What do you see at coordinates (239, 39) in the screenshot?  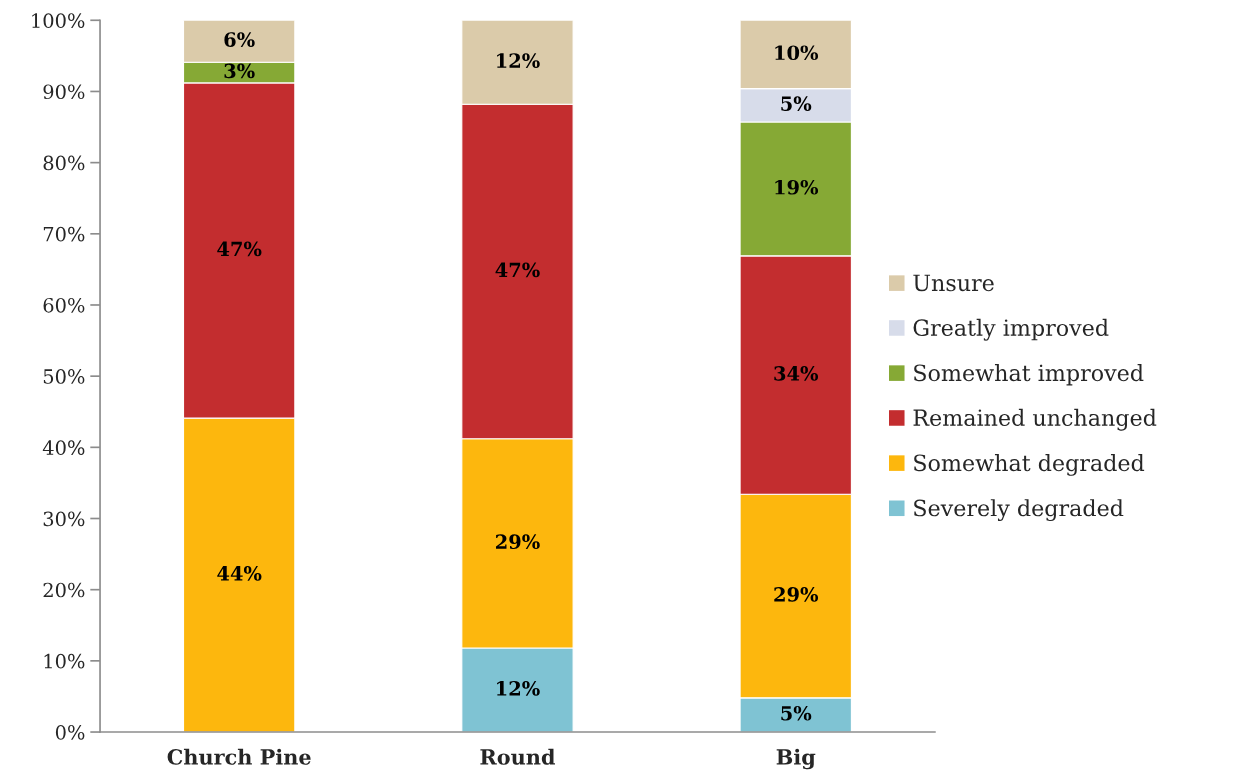 I see `data-label: 6%` at bounding box center [239, 39].